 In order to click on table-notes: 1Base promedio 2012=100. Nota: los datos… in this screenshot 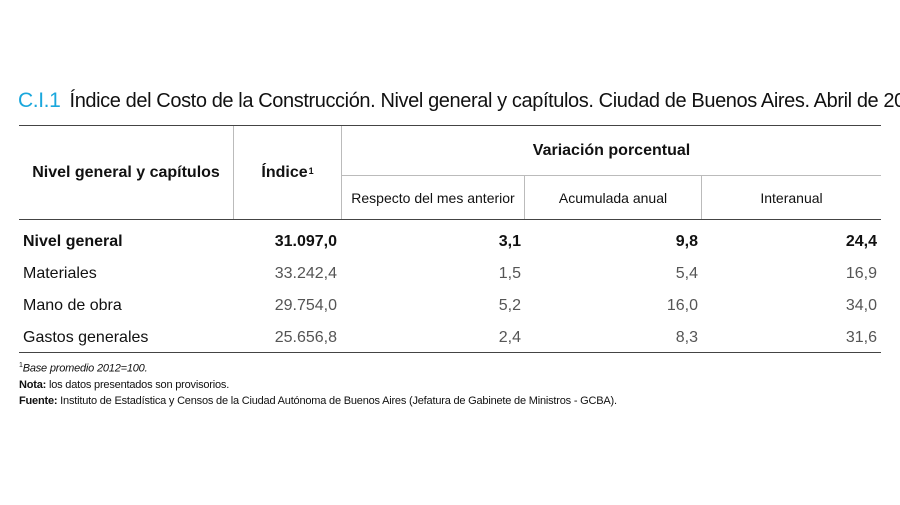, I will do `click(318, 383)`.